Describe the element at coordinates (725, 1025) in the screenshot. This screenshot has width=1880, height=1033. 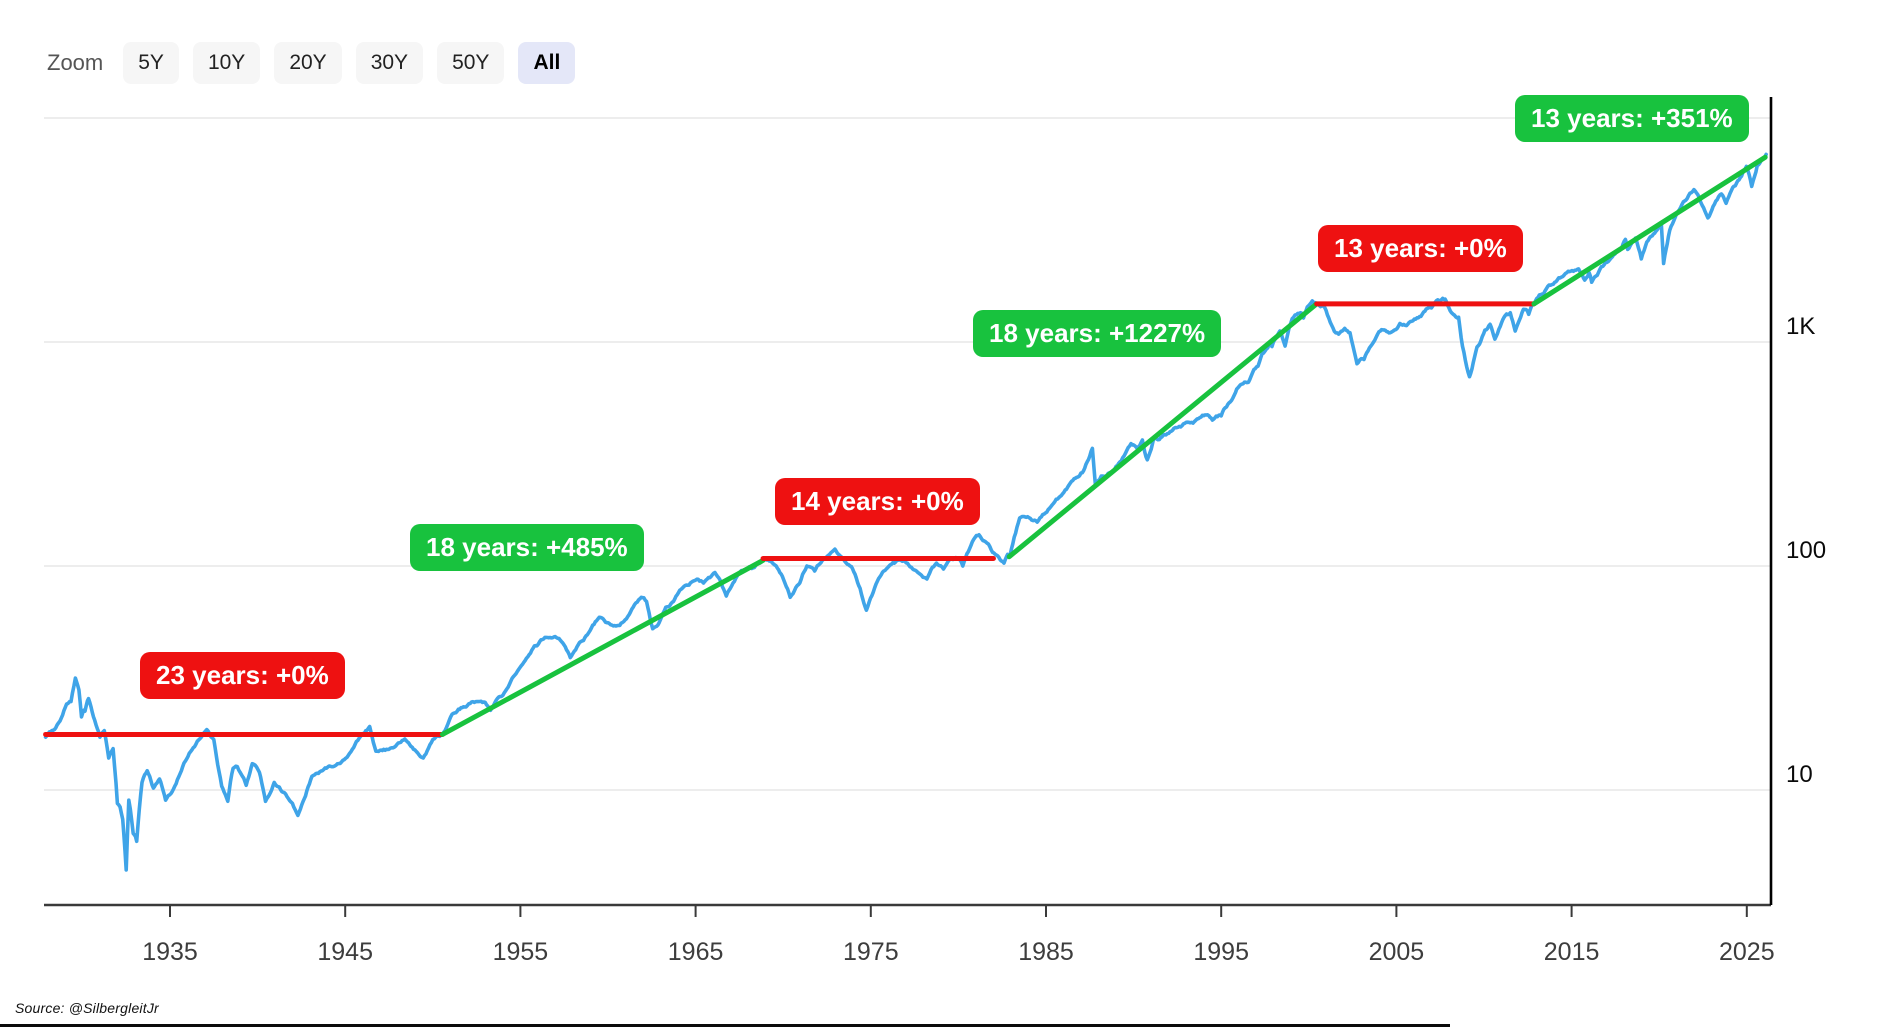
I see `bottom-divider` at that location.